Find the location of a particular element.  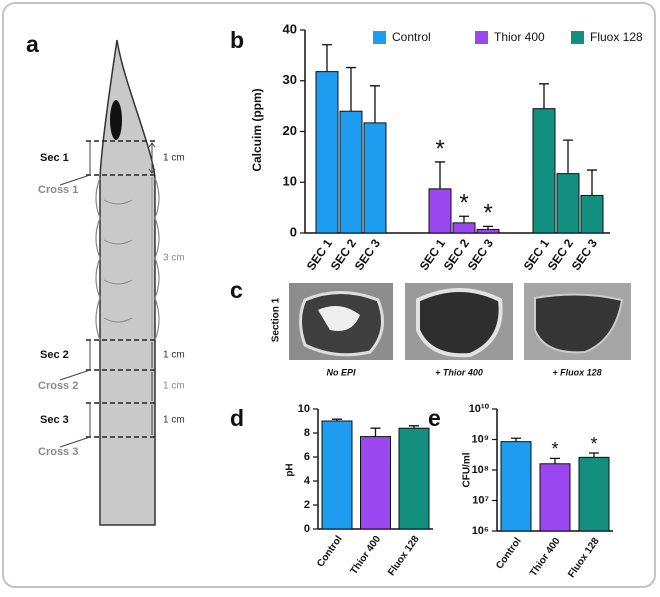

y-tick-label: 10⁹ is located at coordinates (480, 439).